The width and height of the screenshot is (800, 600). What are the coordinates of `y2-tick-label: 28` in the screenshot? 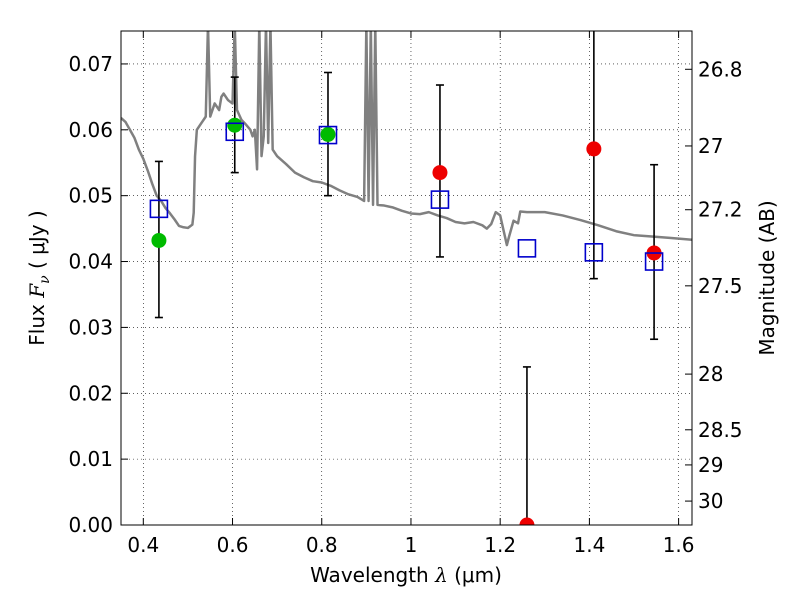 It's located at (710, 374).